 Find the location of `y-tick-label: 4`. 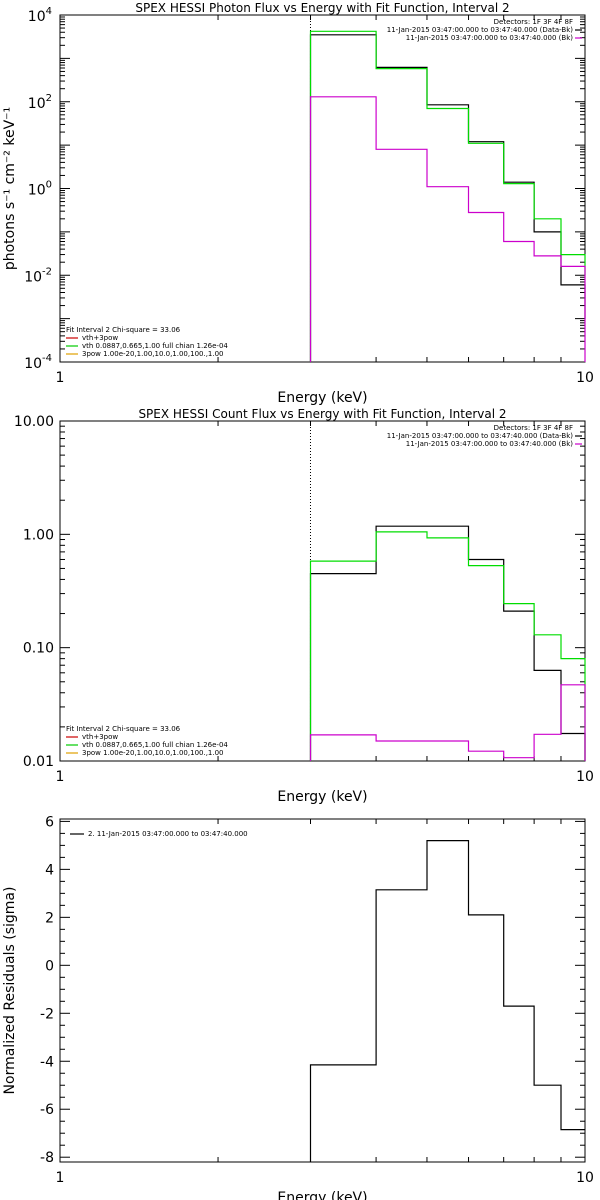

y-tick-label: 4 is located at coordinates (49, 870).